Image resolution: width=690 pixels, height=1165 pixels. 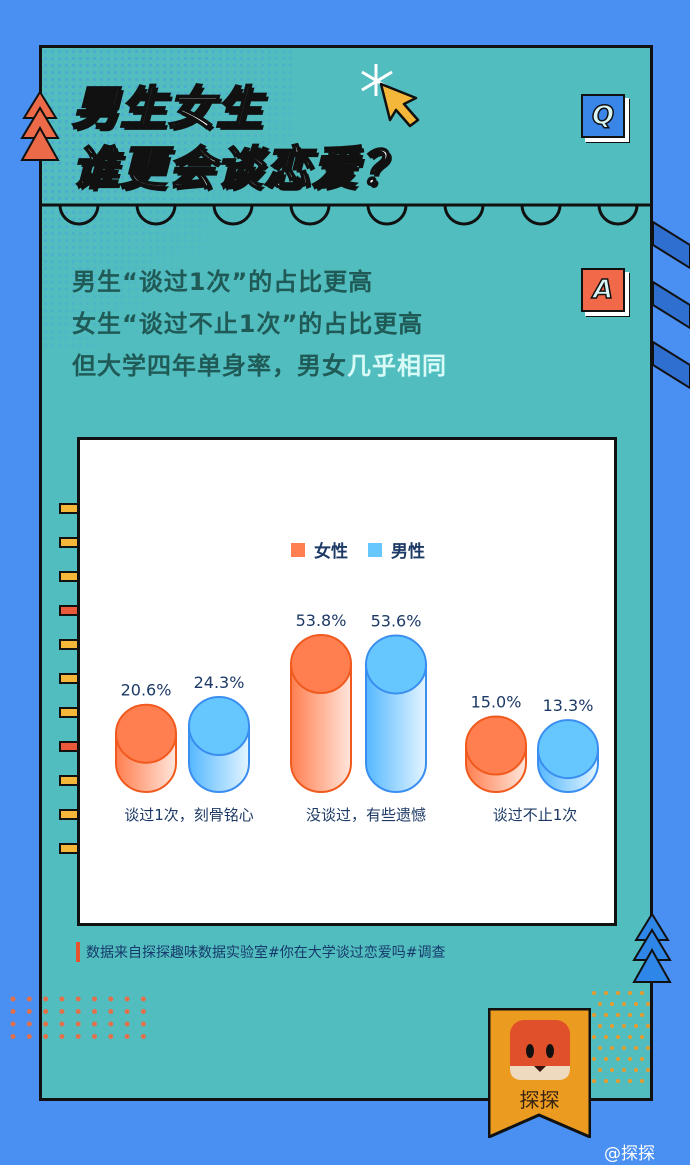 I want to click on category-label: 谈过不止1次, so click(x=535, y=815).